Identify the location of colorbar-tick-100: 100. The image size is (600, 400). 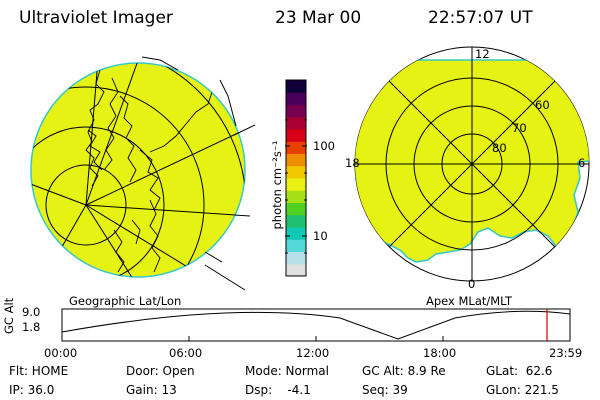
(324, 146).